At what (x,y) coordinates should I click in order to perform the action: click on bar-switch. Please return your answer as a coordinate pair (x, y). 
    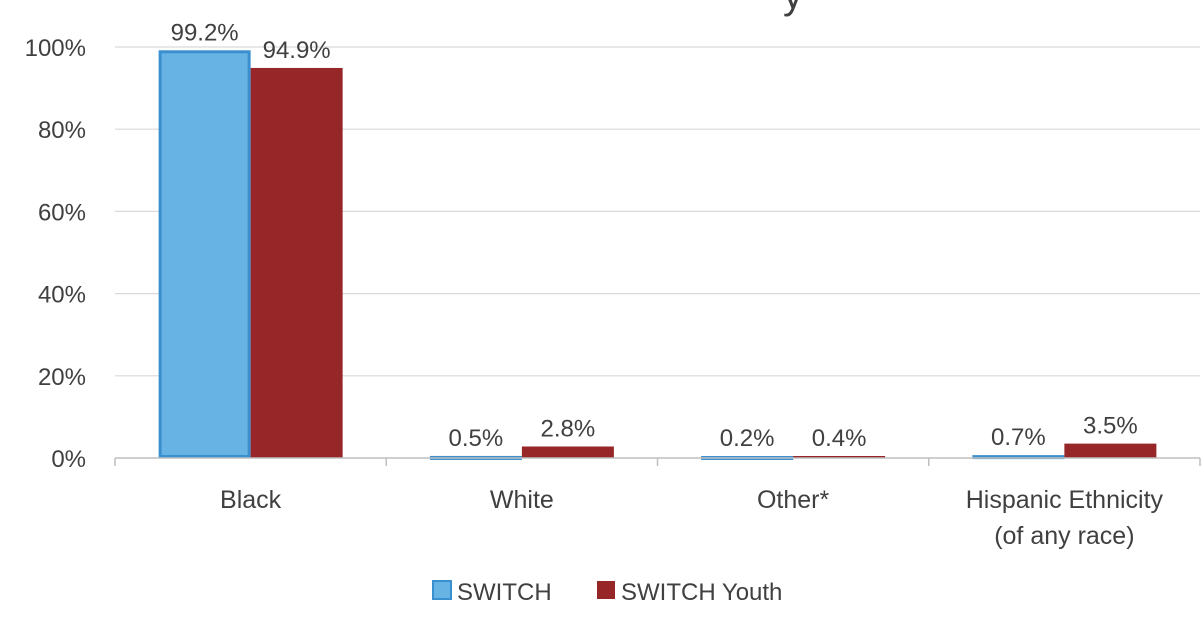
    Looking at the image, I should click on (204, 254).